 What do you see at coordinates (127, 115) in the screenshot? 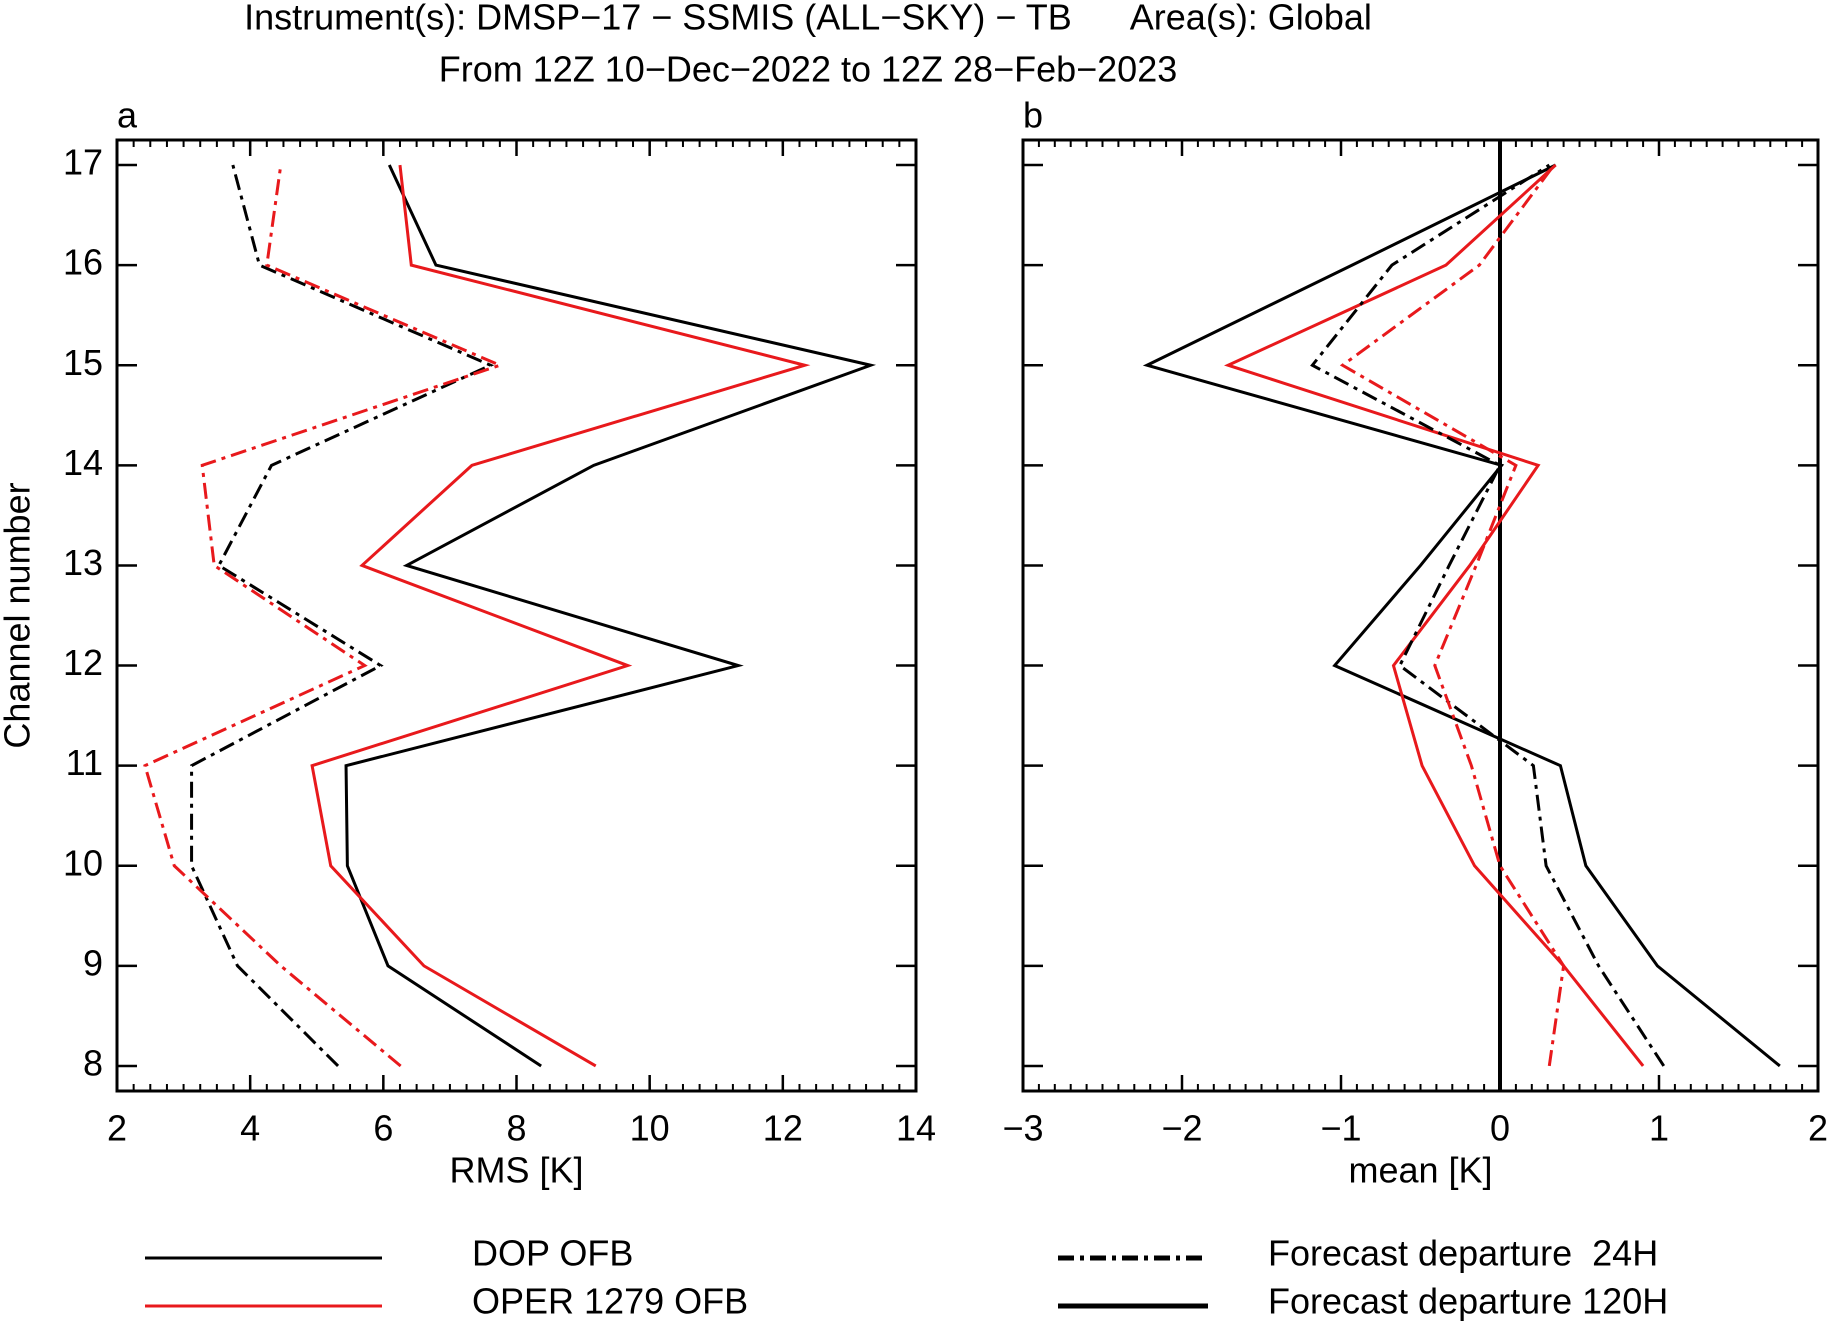
I see `panel-label: a` at bounding box center [127, 115].